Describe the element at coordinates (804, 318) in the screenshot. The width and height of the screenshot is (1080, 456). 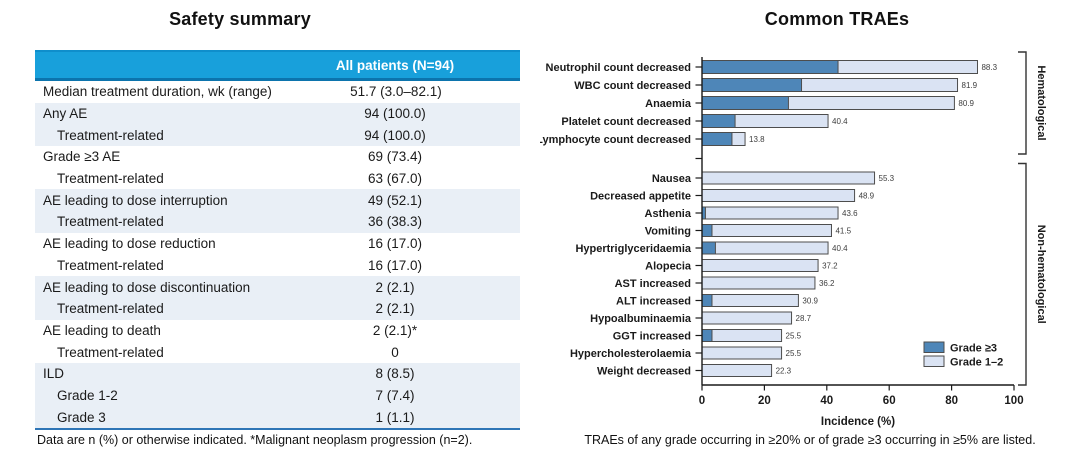
I see `bar-value-label: 28.7` at that location.